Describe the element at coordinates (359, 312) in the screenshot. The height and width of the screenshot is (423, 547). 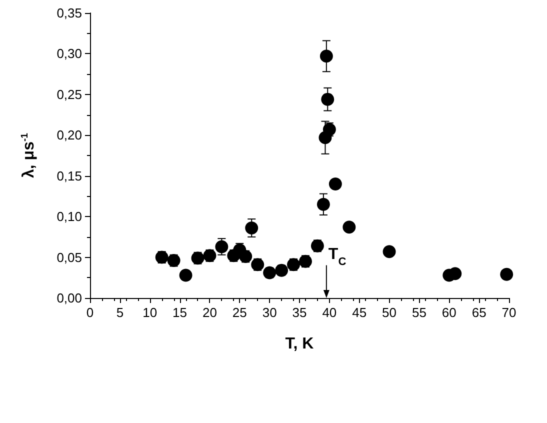
I see `x-tick-label: 45` at that location.